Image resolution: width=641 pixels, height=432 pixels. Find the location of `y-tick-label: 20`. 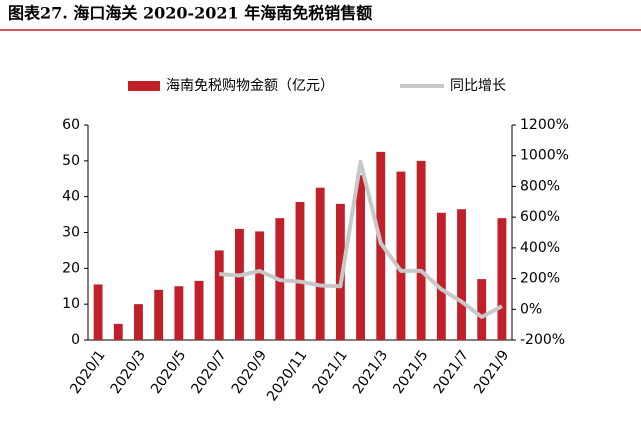

y-tick-label: 20 is located at coordinates (71, 268).